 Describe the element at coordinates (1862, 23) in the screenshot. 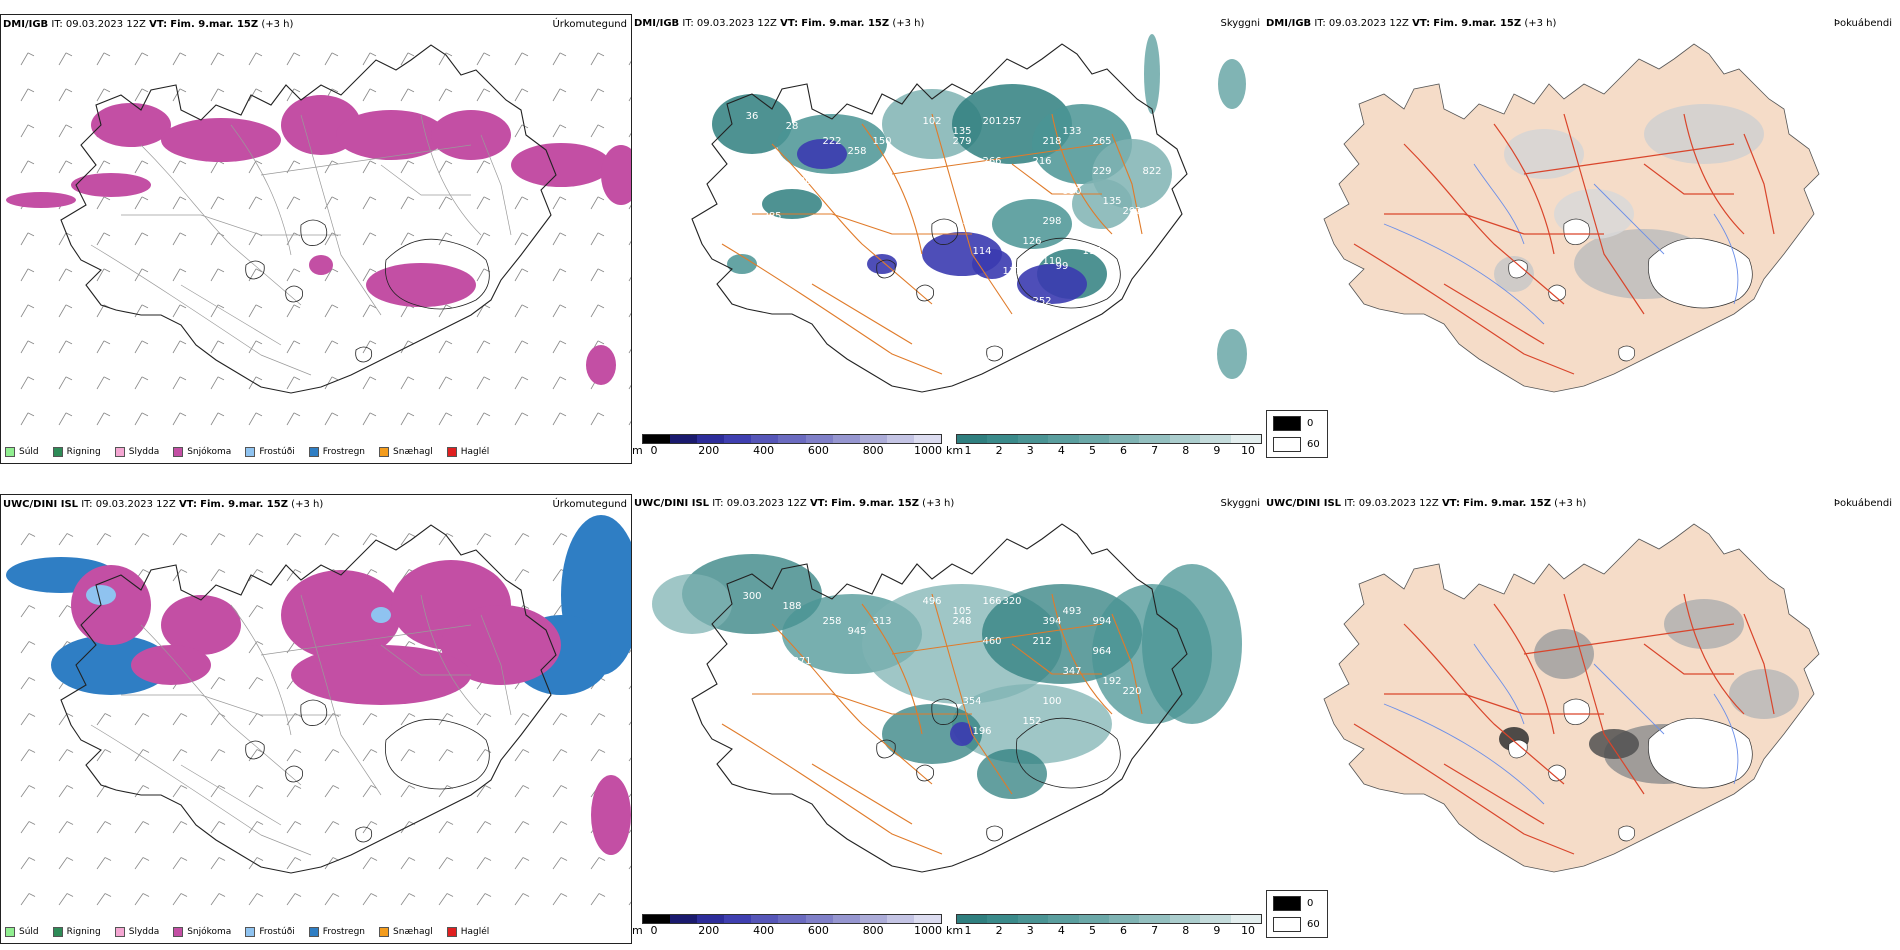

I see `panel-title: Þokuábendi` at that location.